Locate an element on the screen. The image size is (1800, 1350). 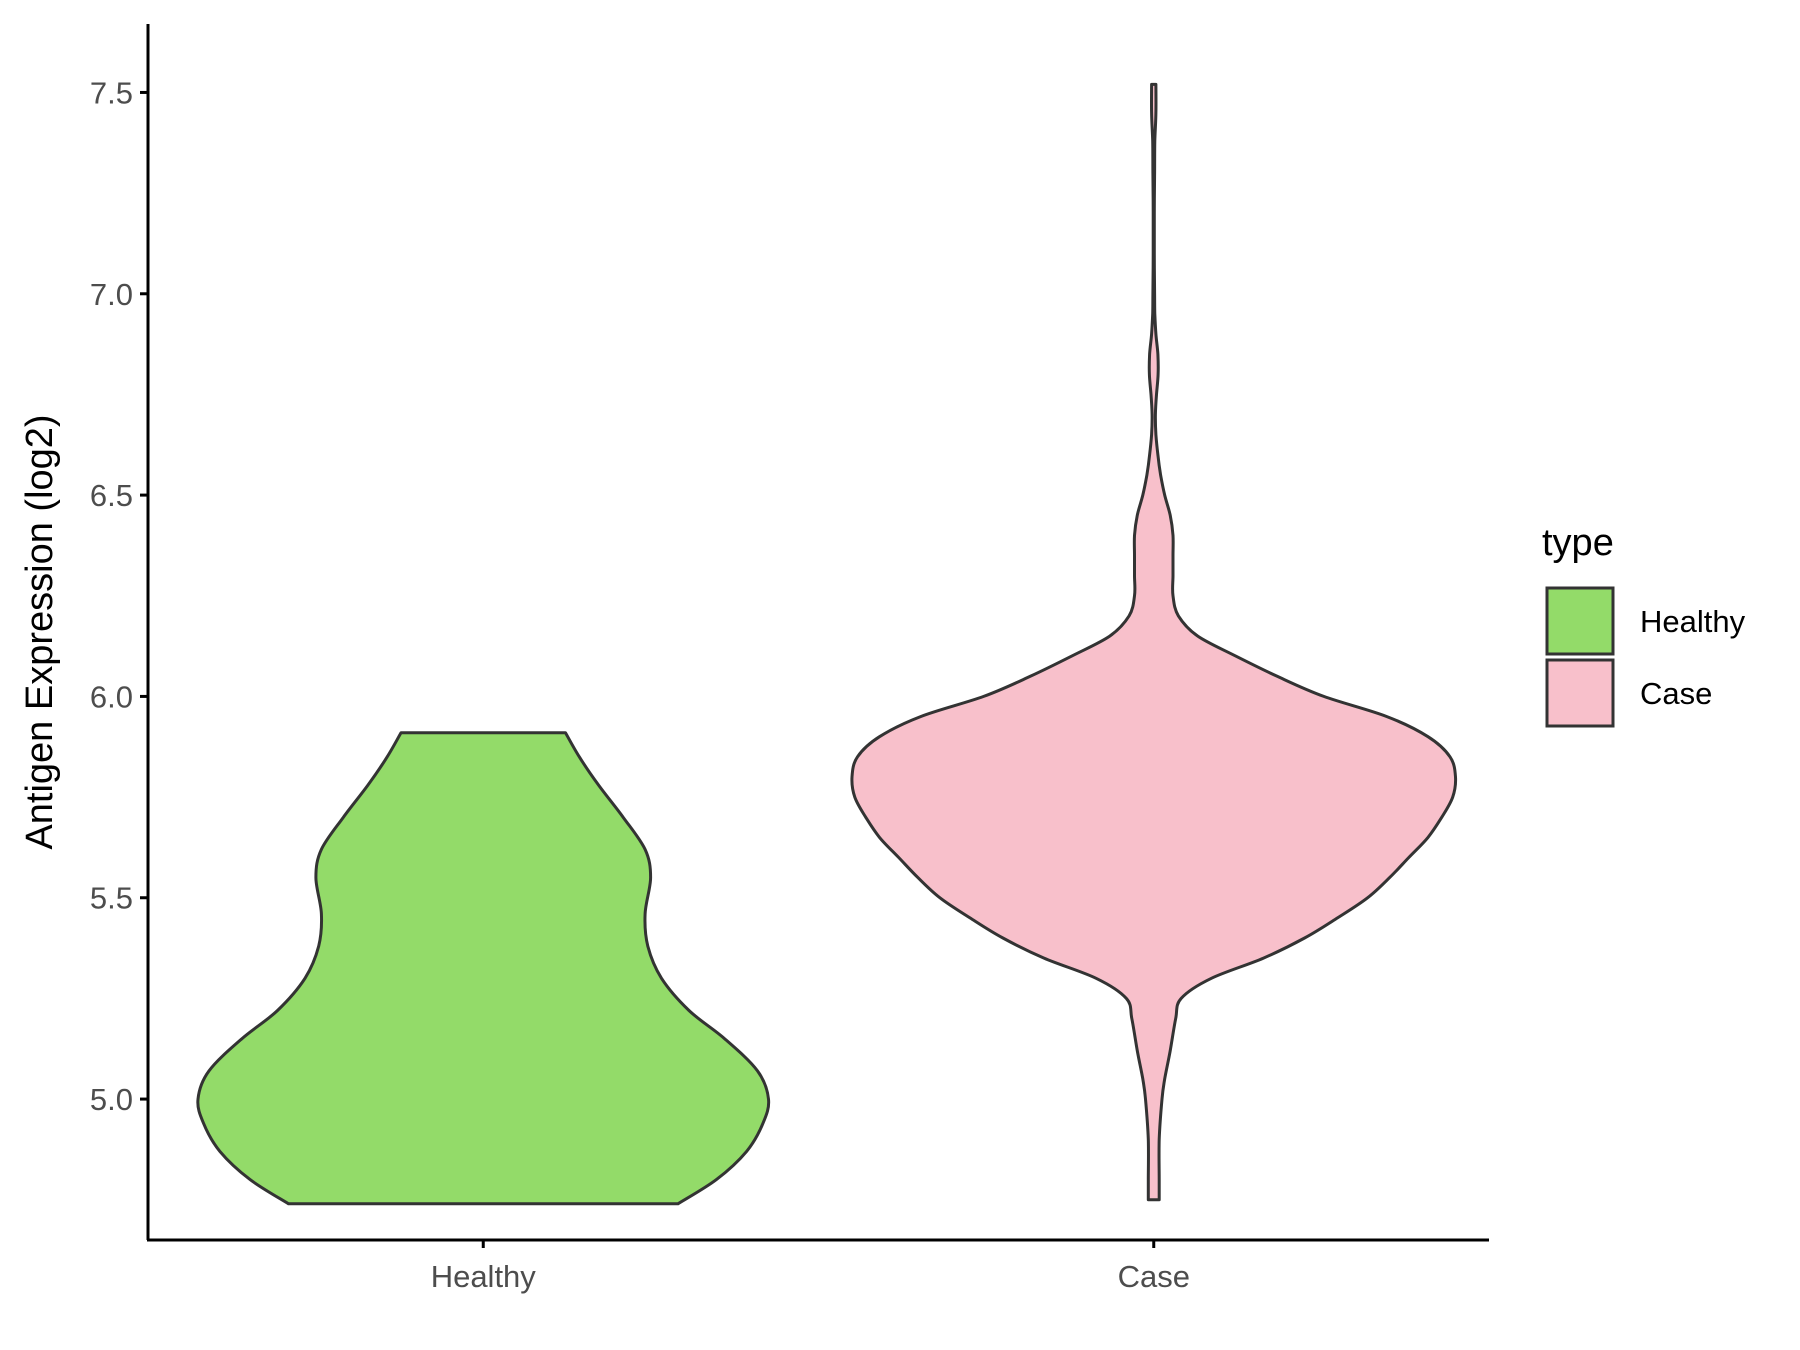
legend-key-healthy is located at coordinates (1580, 621).